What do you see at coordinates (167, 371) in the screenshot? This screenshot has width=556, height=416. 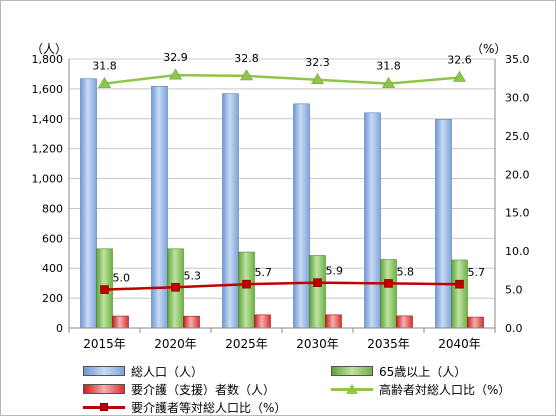 I see `legend-label-total: 総人口（人）` at bounding box center [167, 371].